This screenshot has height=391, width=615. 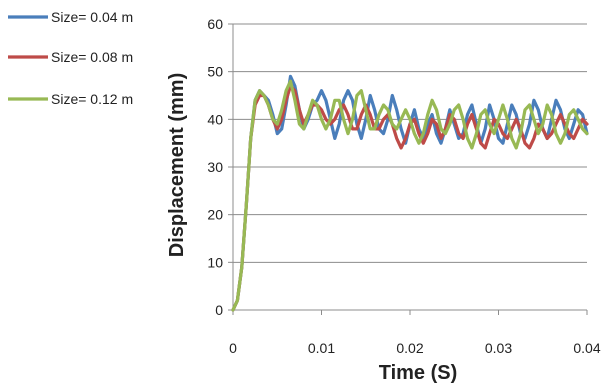 What do you see at coordinates (498, 348) in the screenshot?
I see `x-tick-label: 0.03` at bounding box center [498, 348].